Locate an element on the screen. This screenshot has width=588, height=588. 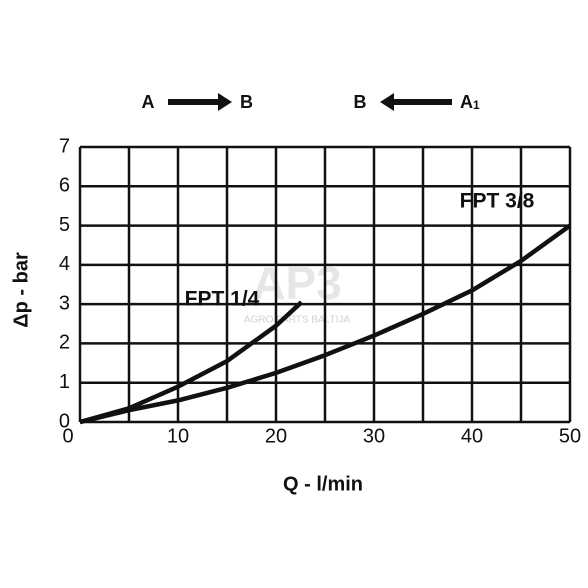
direction-label: A is located at coordinates (148, 102).